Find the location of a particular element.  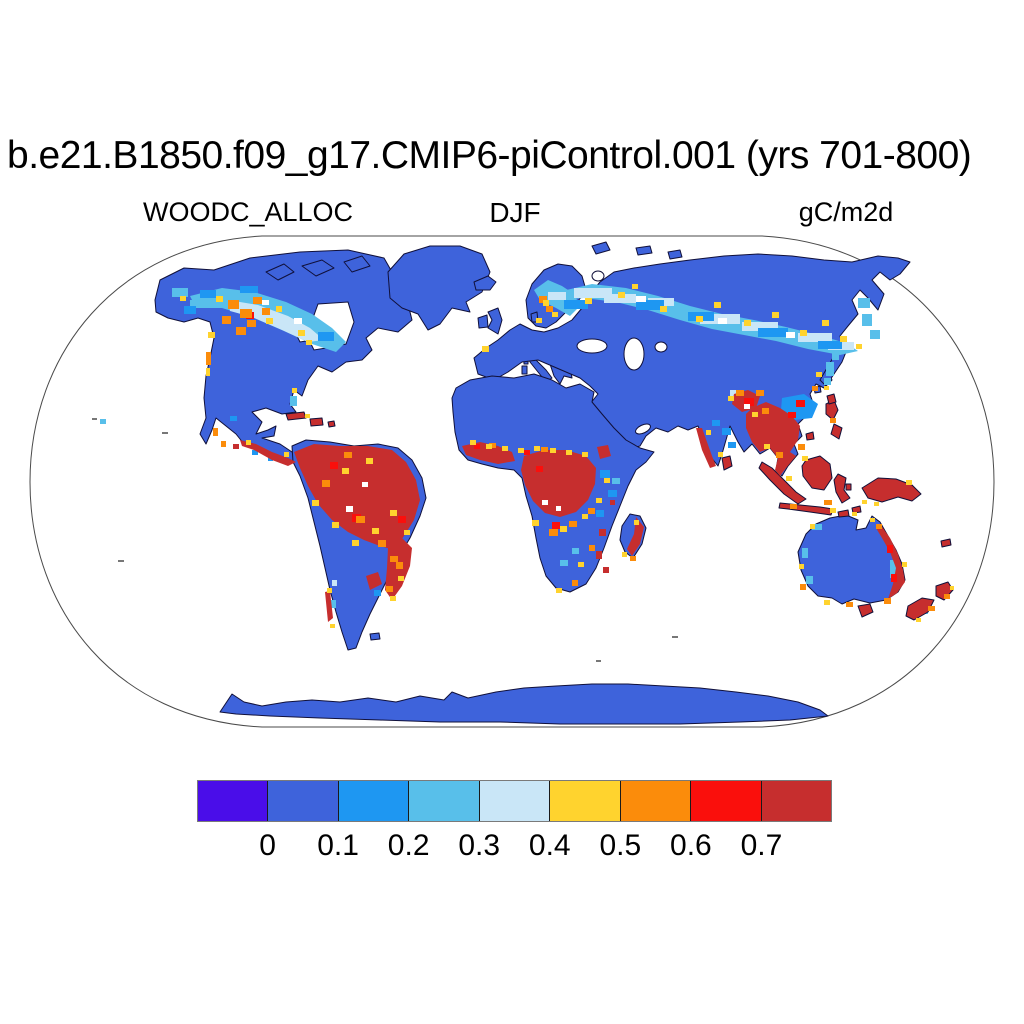

australia-east-red is located at coordinates (890, 561).